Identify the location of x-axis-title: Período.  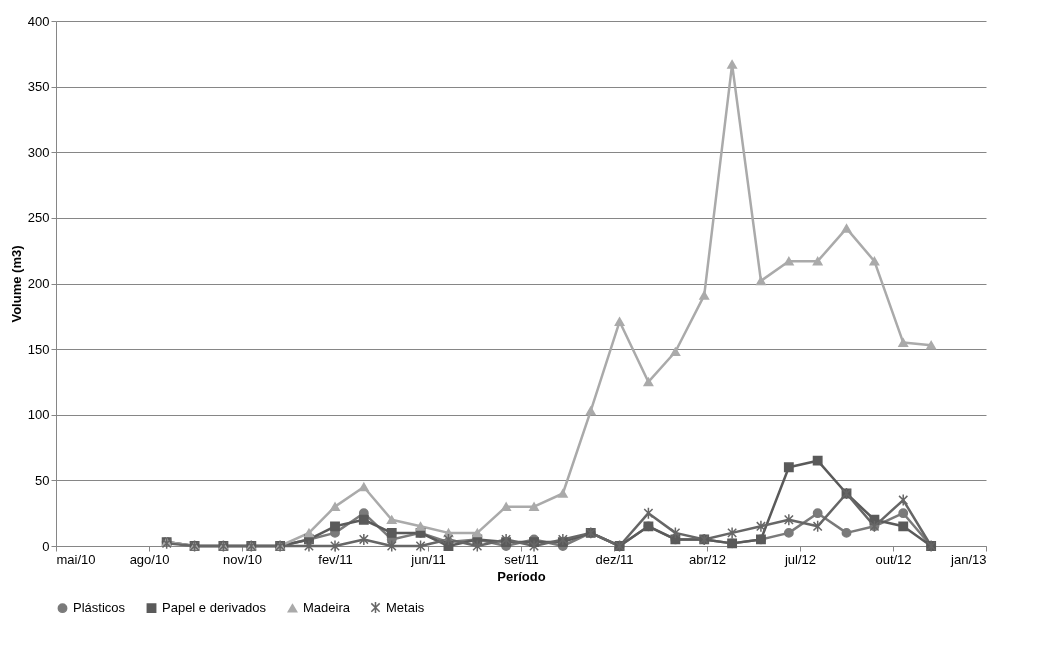
(521, 576).